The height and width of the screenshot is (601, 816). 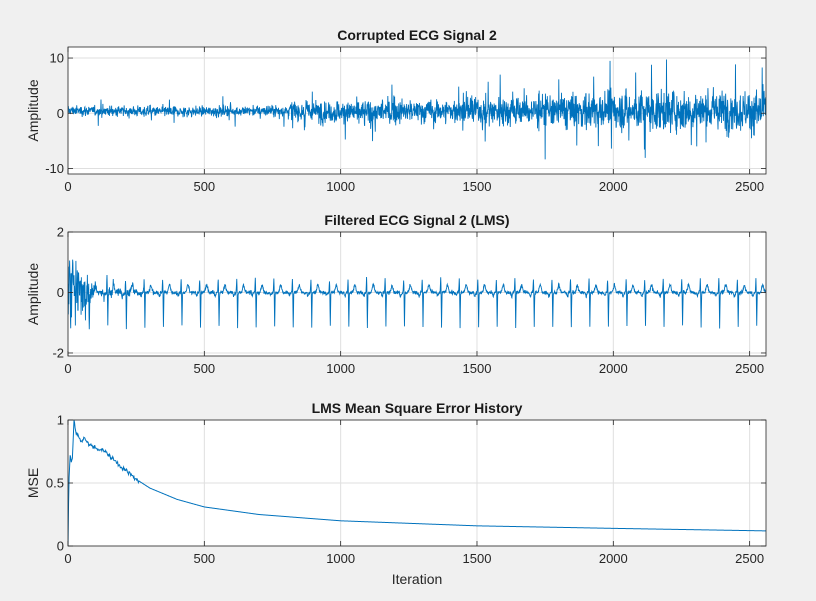 What do you see at coordinates (60, 232) in the screenshot?
I see `y-tick-label: 2` at bounding box center [60, 232].